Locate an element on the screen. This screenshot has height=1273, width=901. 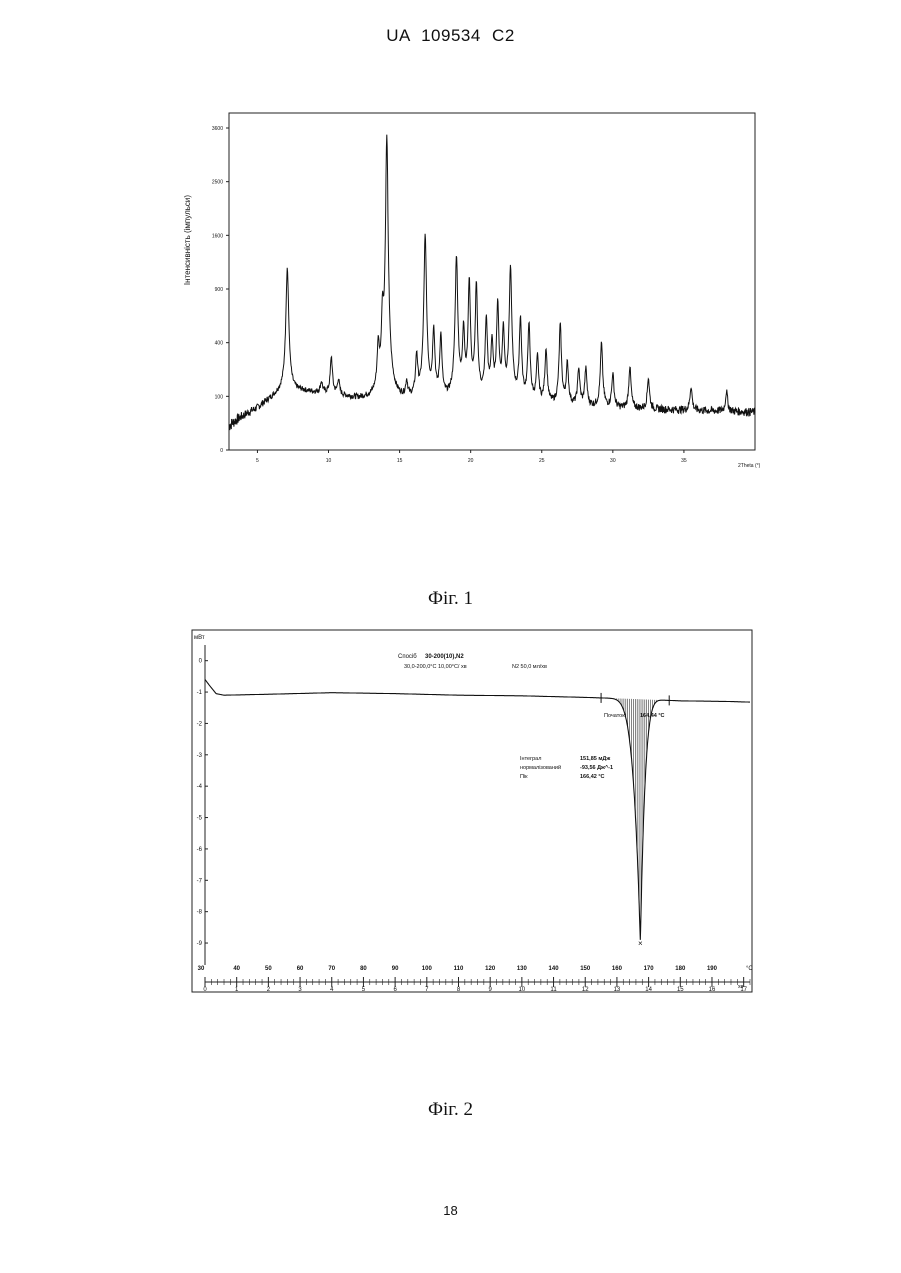
dsc-temp-tick-label: 80 is located at coordinates (363, 969).